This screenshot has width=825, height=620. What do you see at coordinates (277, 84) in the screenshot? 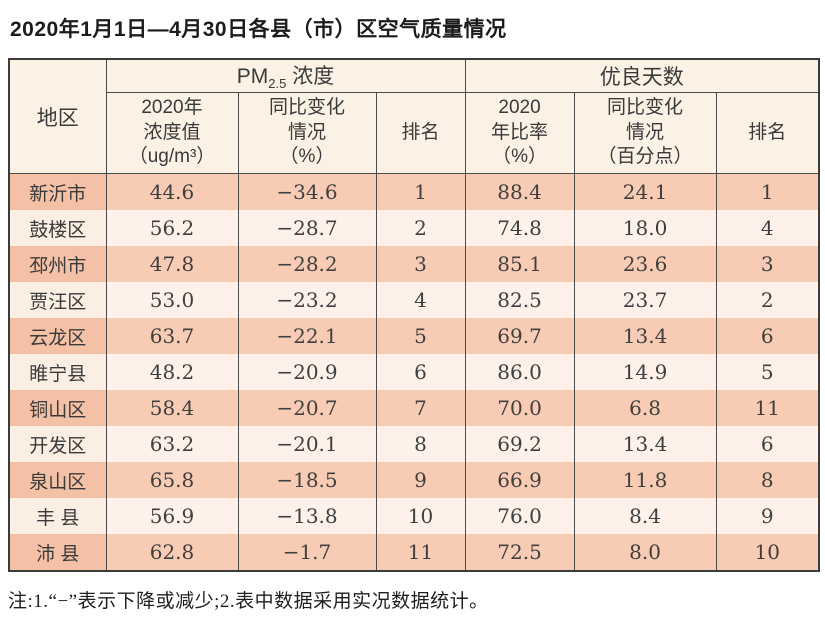
I see `pm25-label-subscript: 2.5` at bounding box center [277, 84].